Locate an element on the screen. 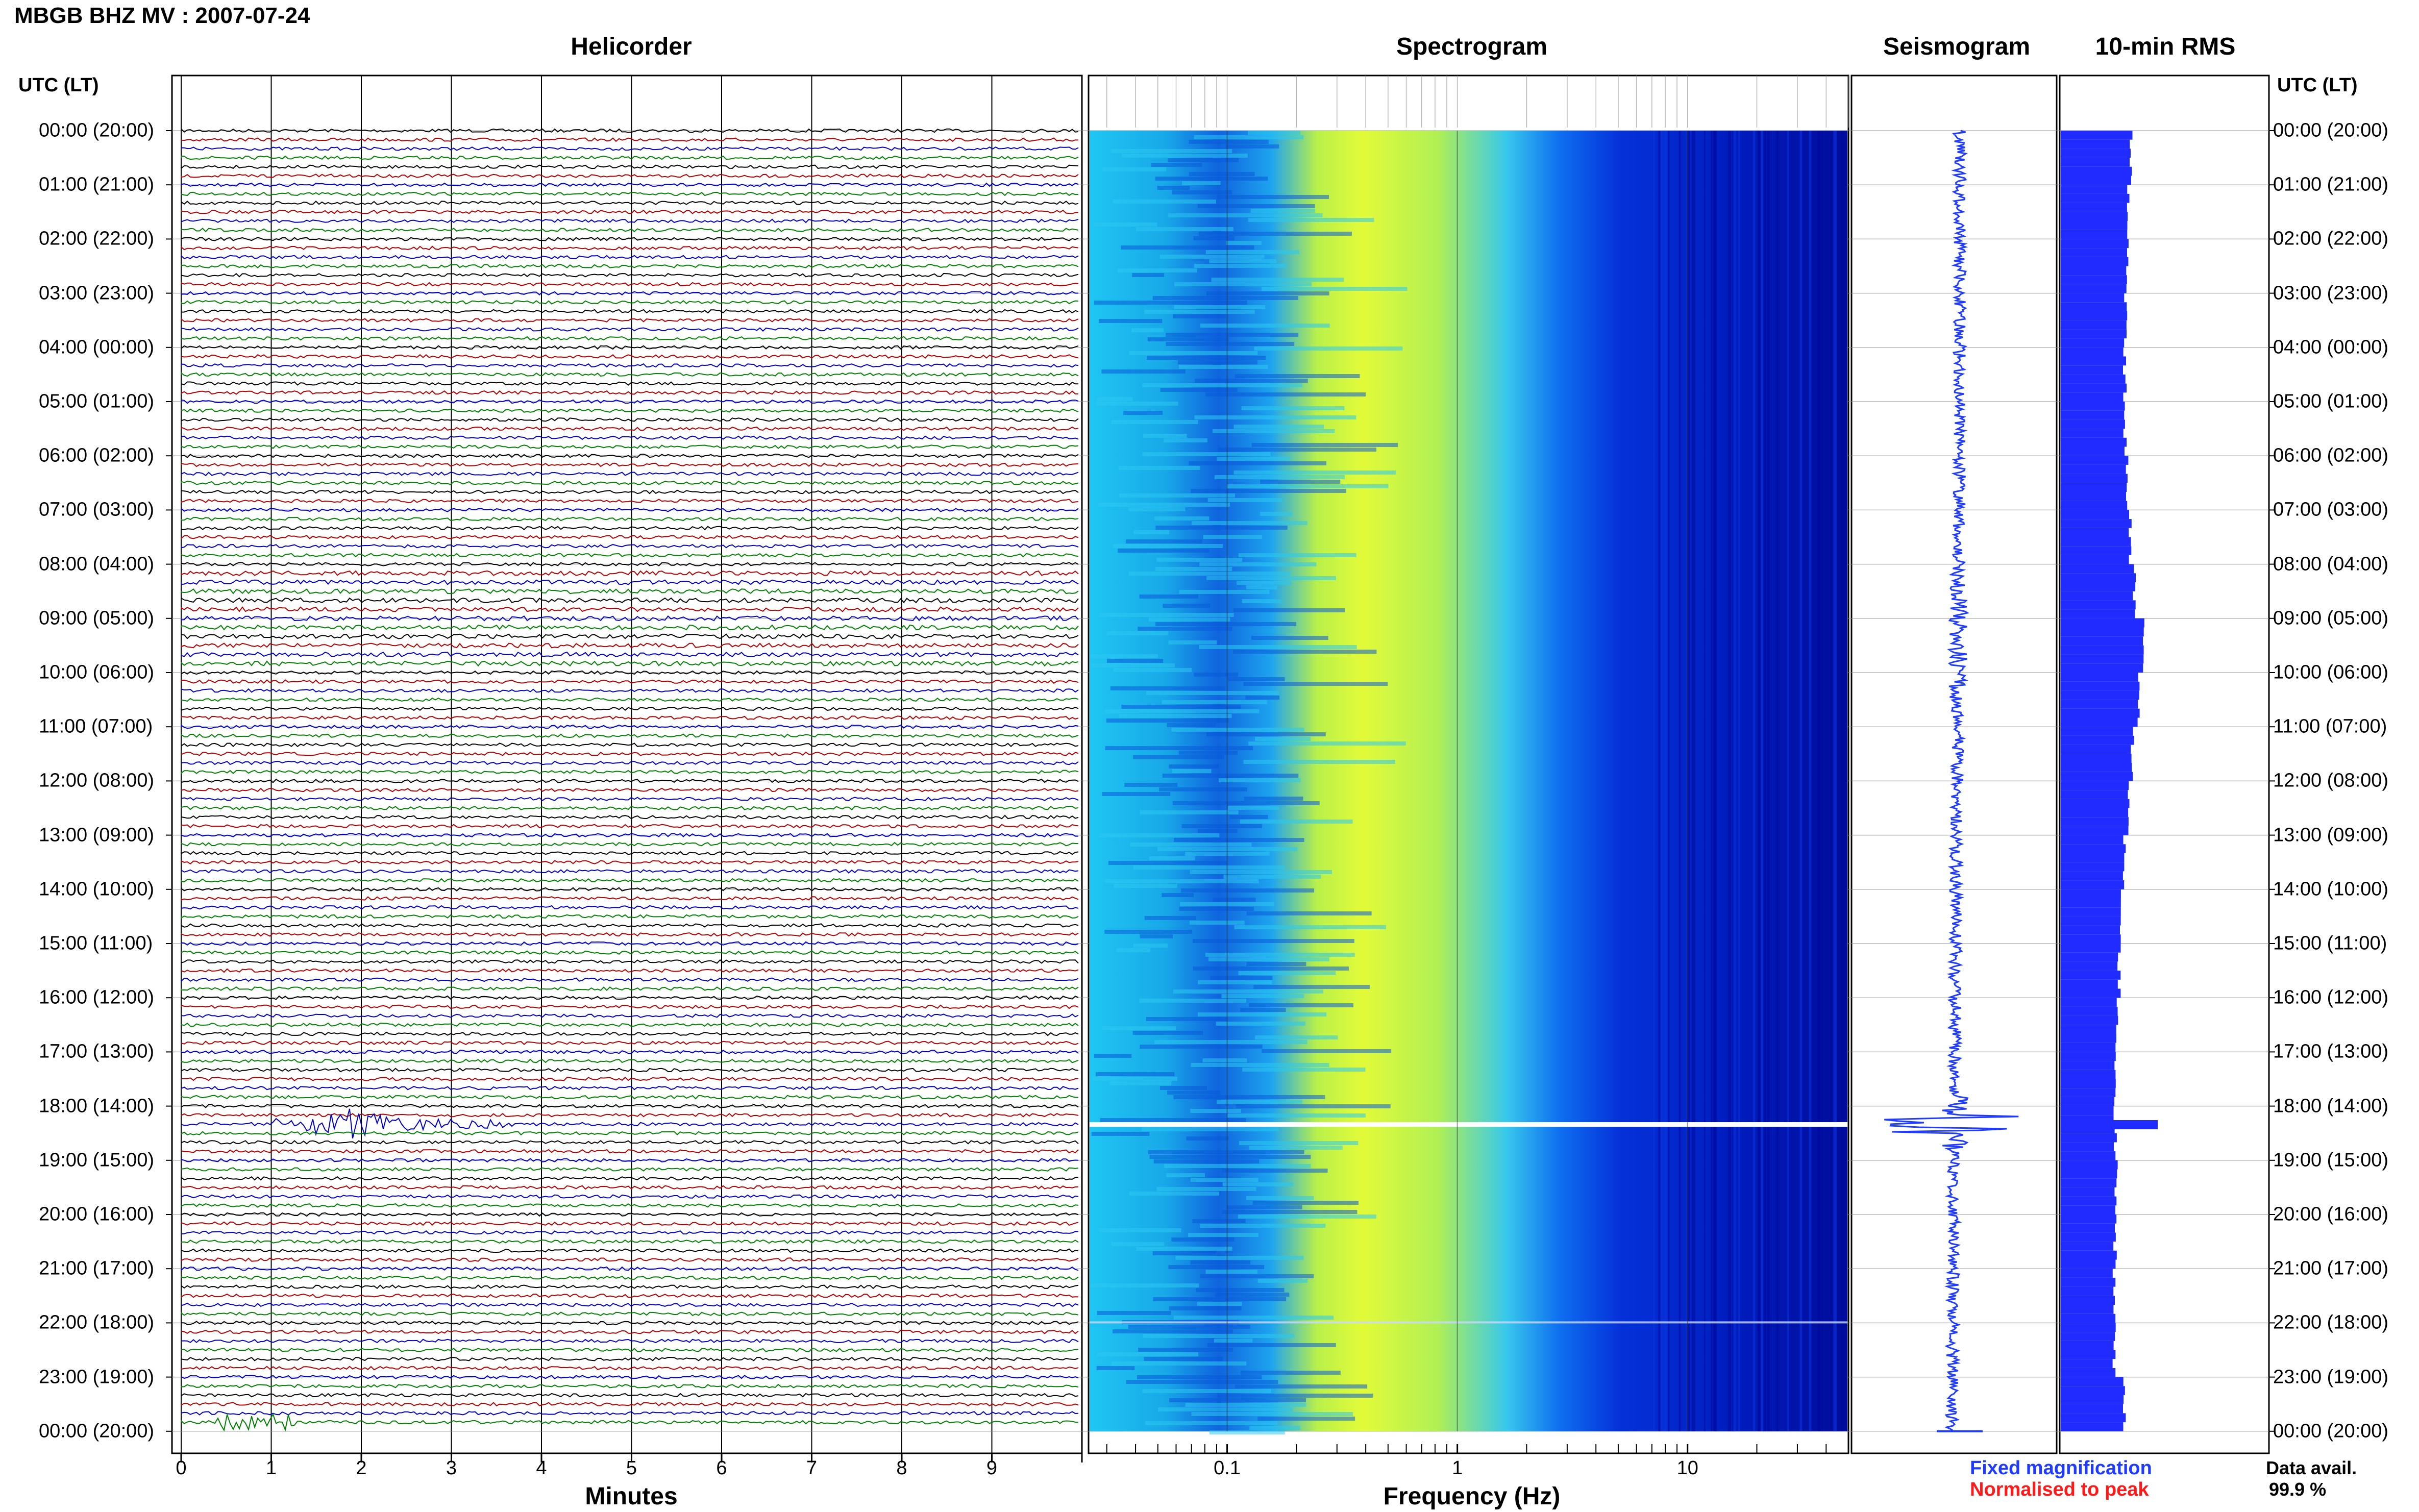 Image resolution: width=2419 pixels, height=1512 pixels. time-label-right: 11:00 (07:00) is located at coordinates (2330, 726).